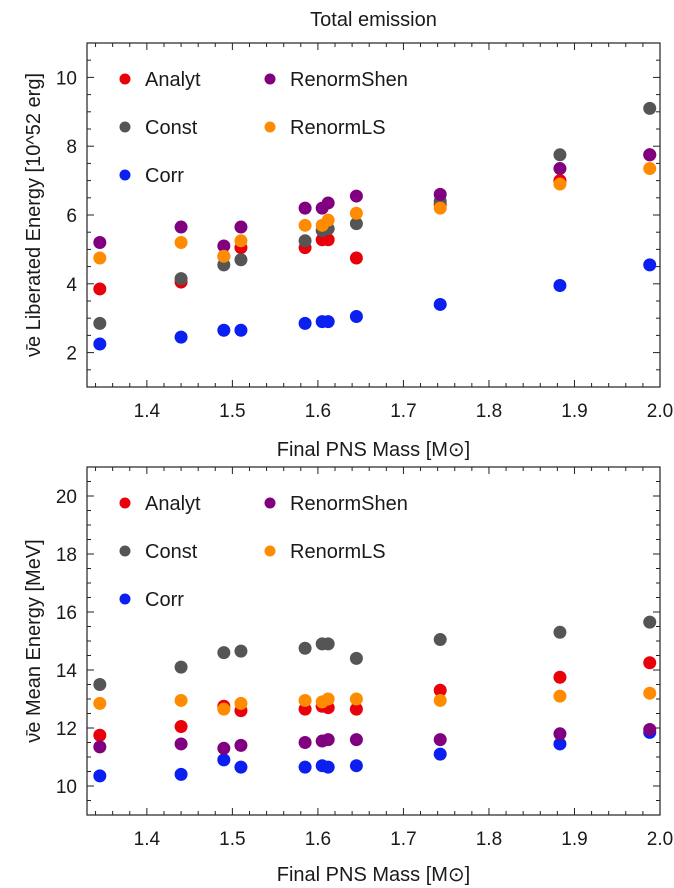  Describe the element at coordinates (373, 20) in the screenshot. I see `chart-title: Total emission` at that location.